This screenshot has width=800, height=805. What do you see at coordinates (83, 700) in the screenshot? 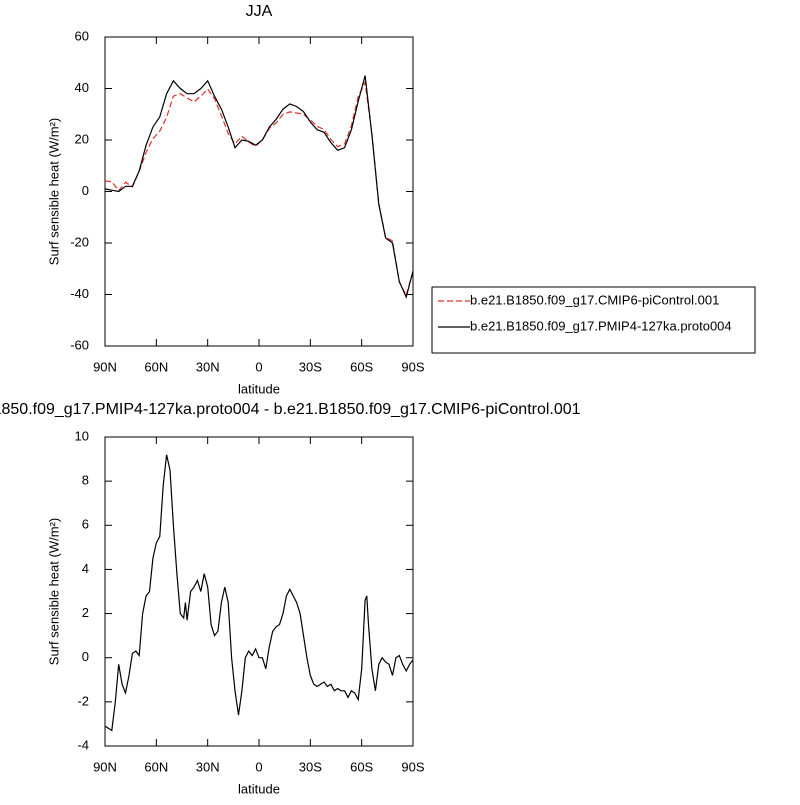
I see `y-tick-label: -2` at bounding box center [83, 700].